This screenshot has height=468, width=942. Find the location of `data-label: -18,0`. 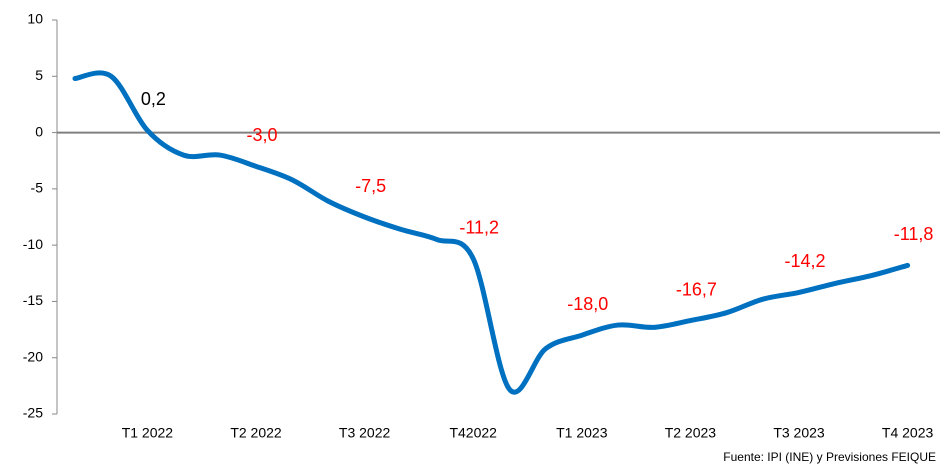

data-label: -18,0 is located at coordinates (587, 304).